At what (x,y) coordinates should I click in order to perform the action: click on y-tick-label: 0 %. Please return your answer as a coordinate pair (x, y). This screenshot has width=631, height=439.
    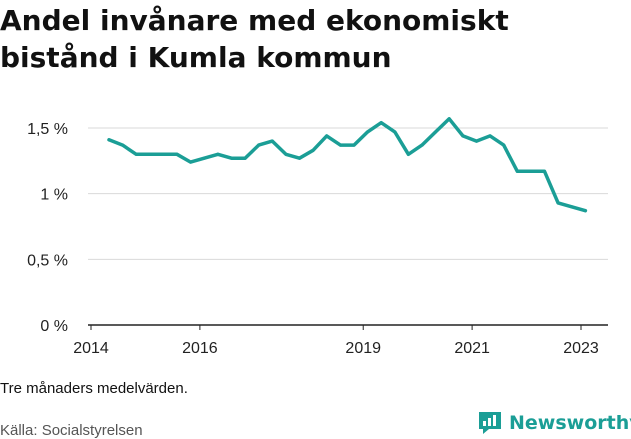
    Looking at the image, I should click on (54, 326).